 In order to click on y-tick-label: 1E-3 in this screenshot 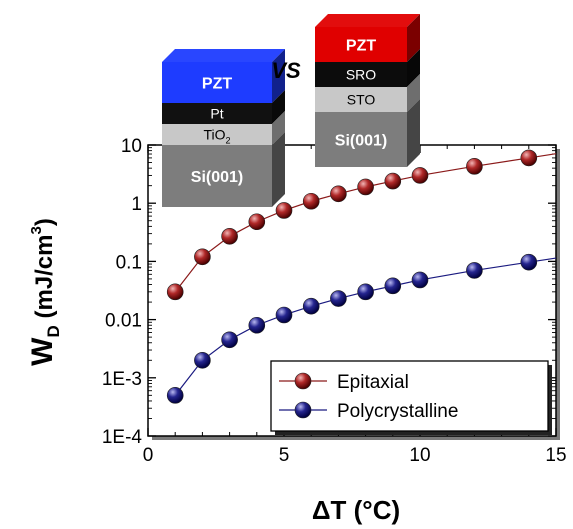, I will do `click(122, 379)`.